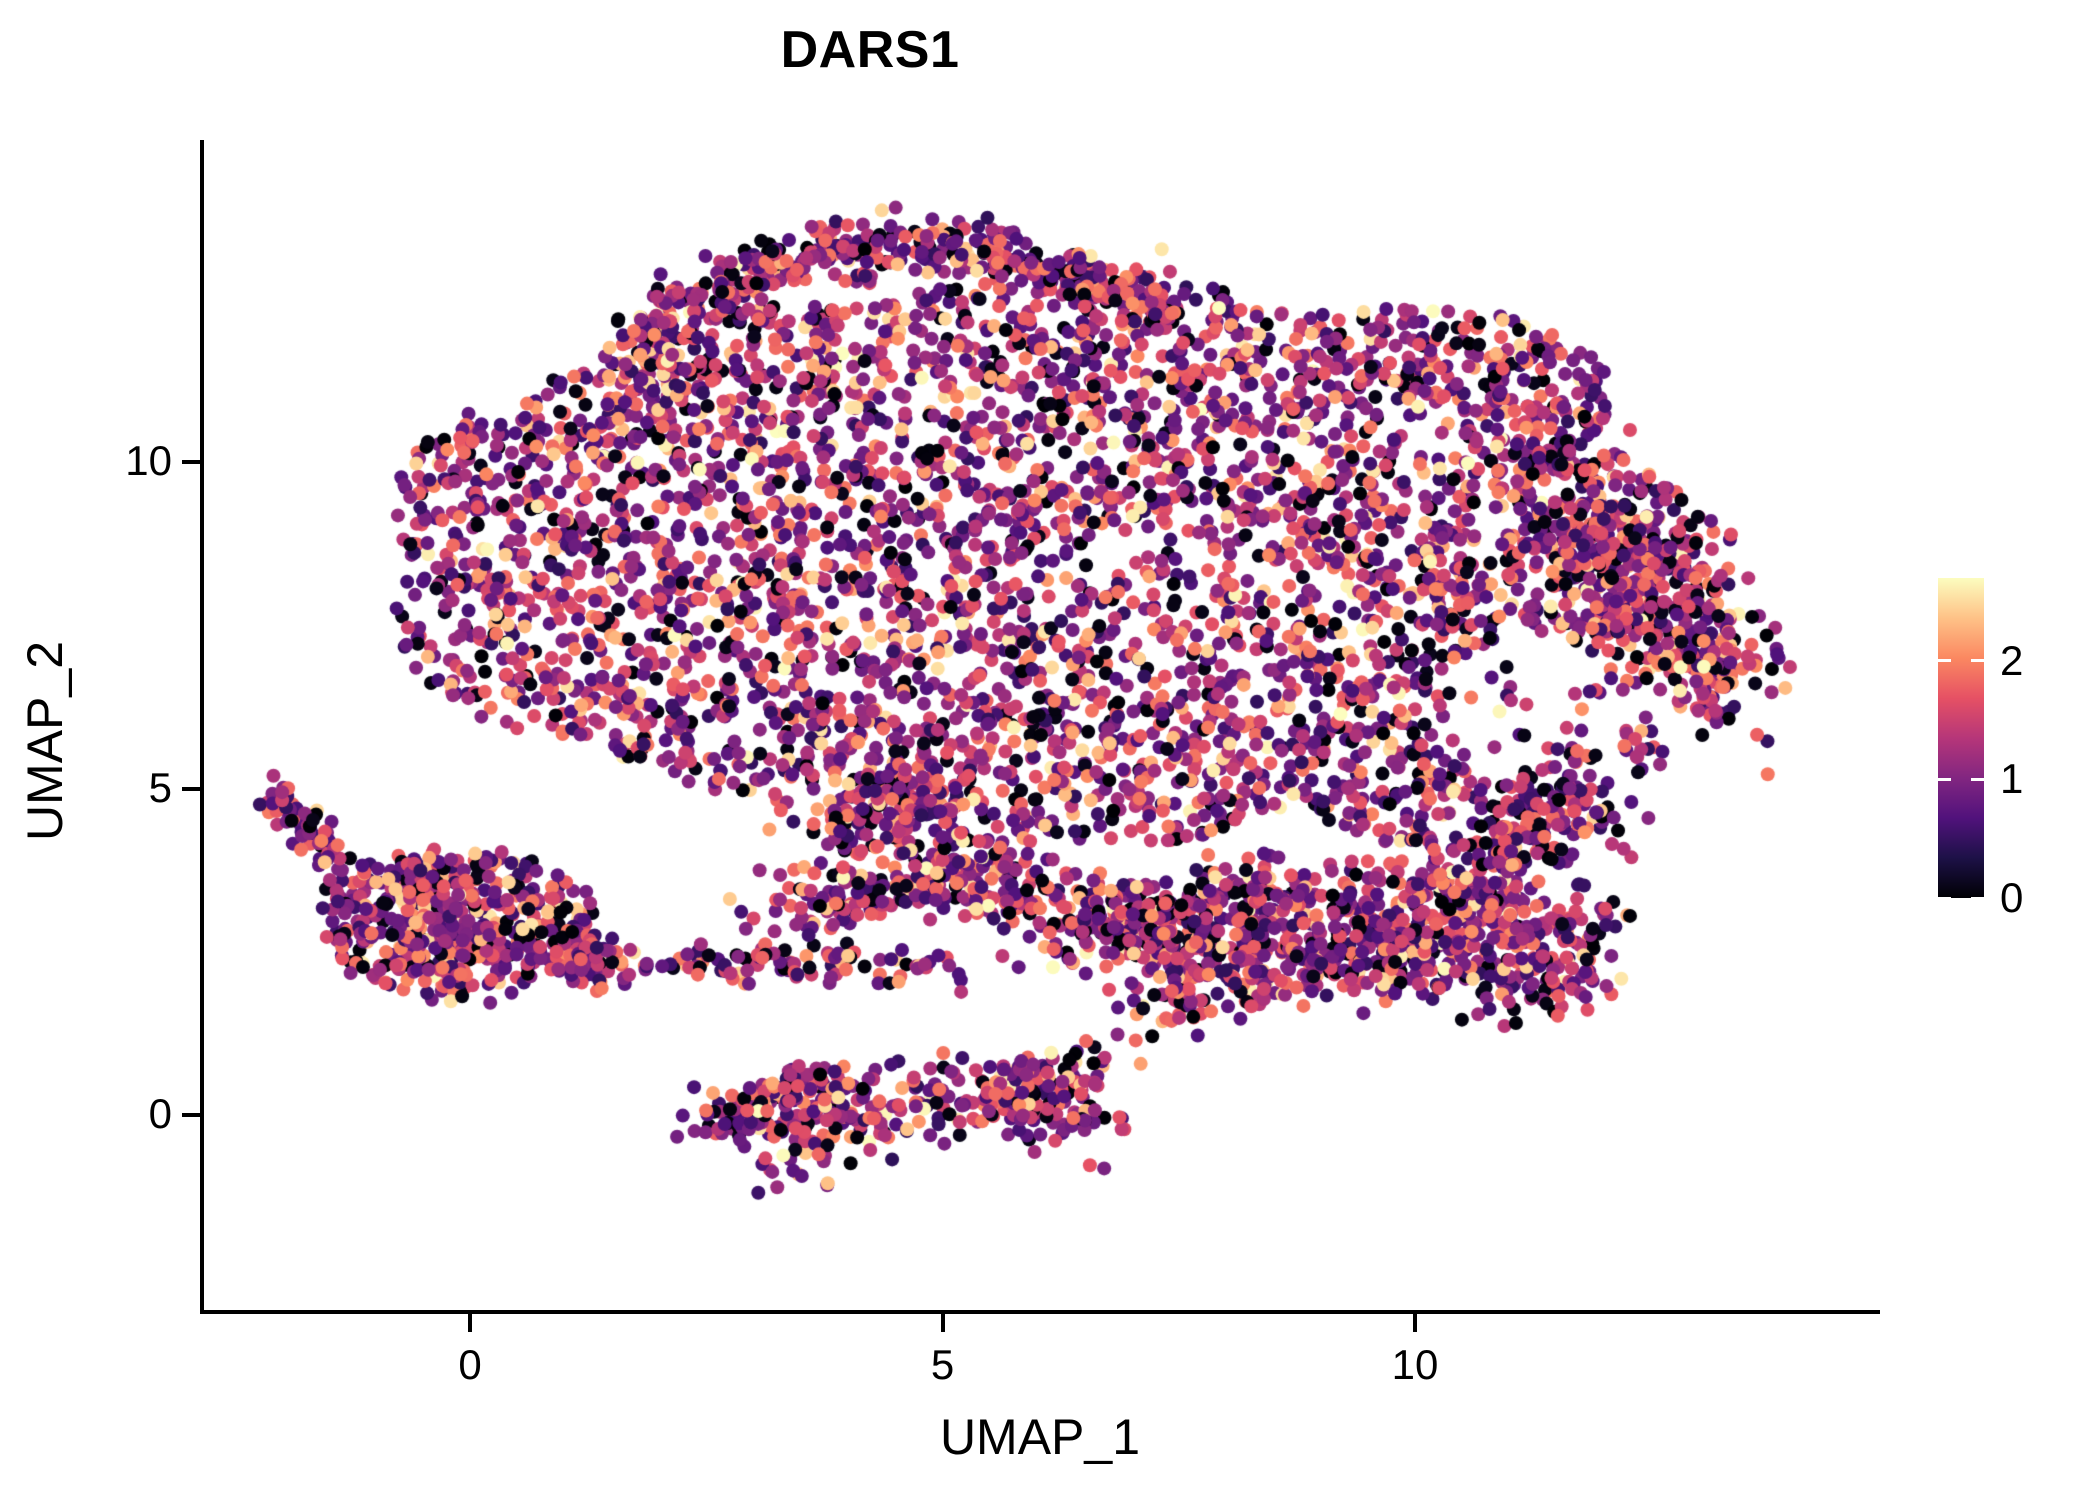 This screenshot has height=1500, width=2100. Describe the element at coordinates (160, 787) in the screenshot. I see `y-tick-label: 5` at that location.